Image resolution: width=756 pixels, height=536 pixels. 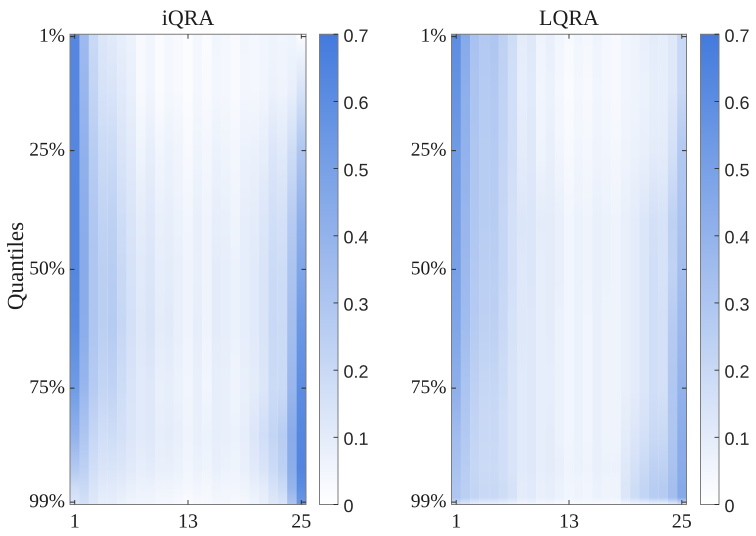 I want to click on svg-text: LQRA, so click(x=569, y=17).